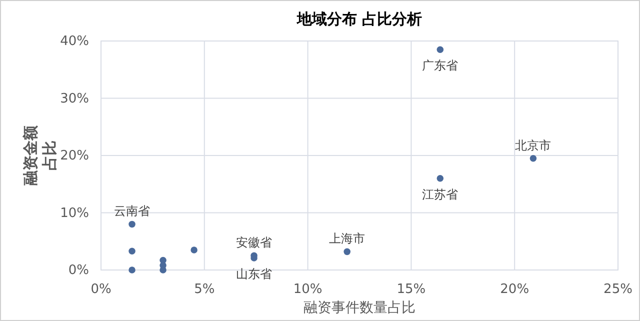 The width and height of the screenshot is (640, 321). I want to click on x-tick-label: 5%, so click(204, 290).